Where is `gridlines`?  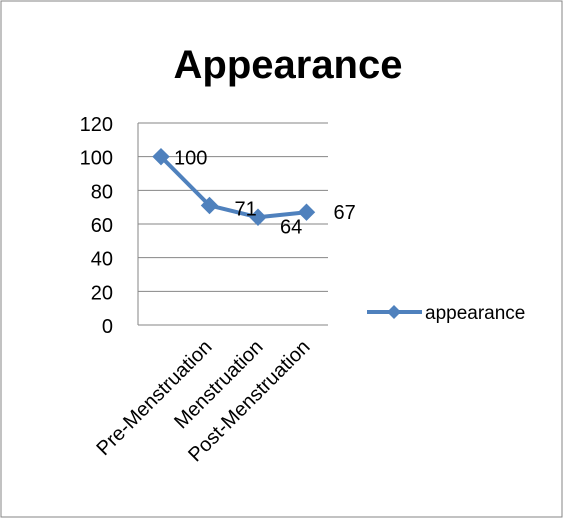
gridlines is located at coordinates (232, 224).